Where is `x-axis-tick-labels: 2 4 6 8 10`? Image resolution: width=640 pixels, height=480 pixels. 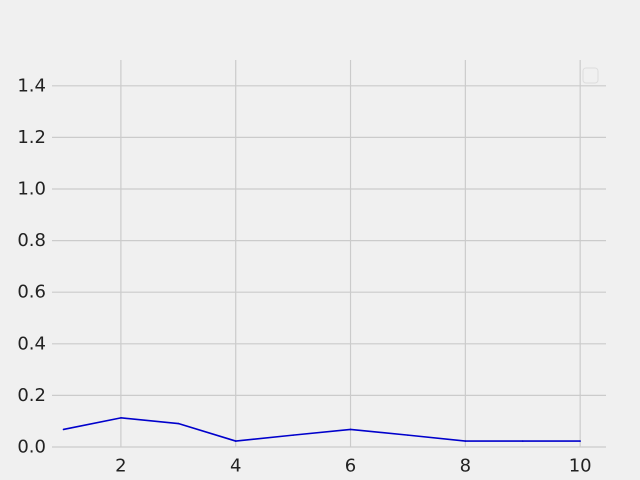
x-axis-tick-labels: 2 4 6 8 10 is located at coordinates (353, 466).